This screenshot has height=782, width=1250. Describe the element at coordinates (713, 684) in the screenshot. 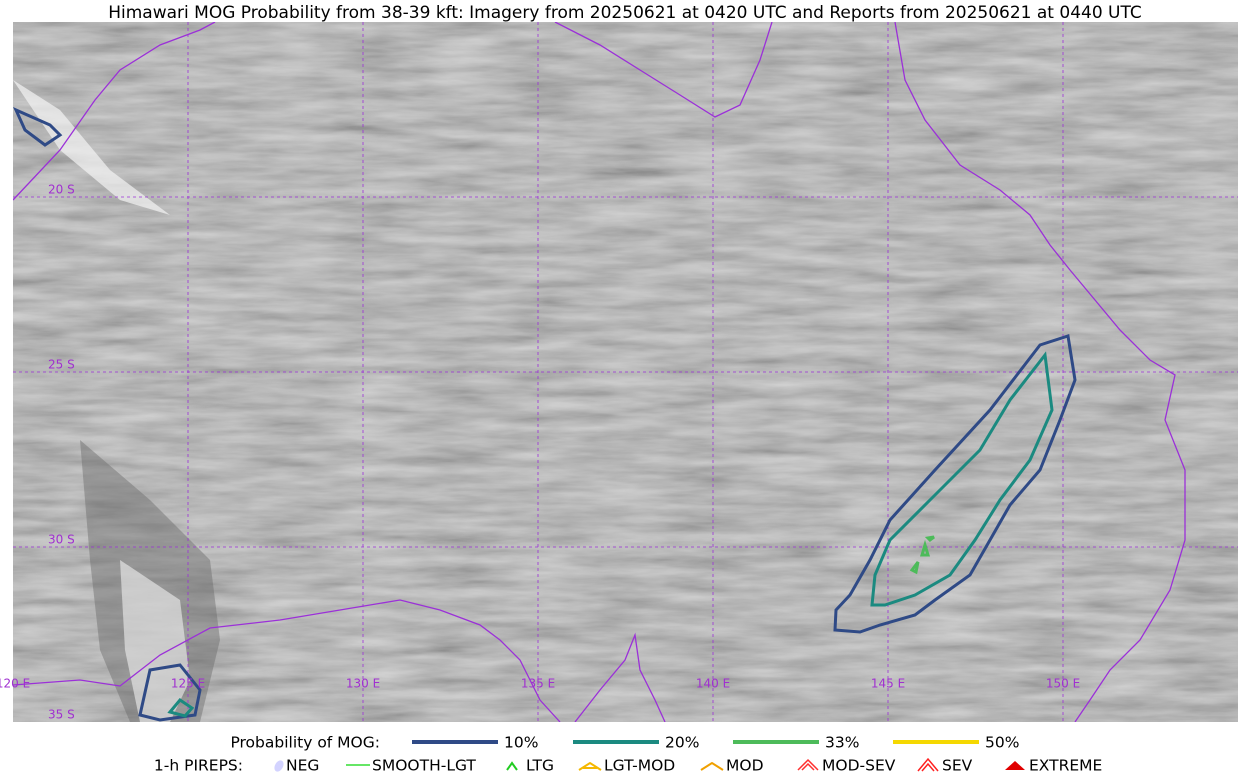

I see `lon-label: 140 E` at that location.